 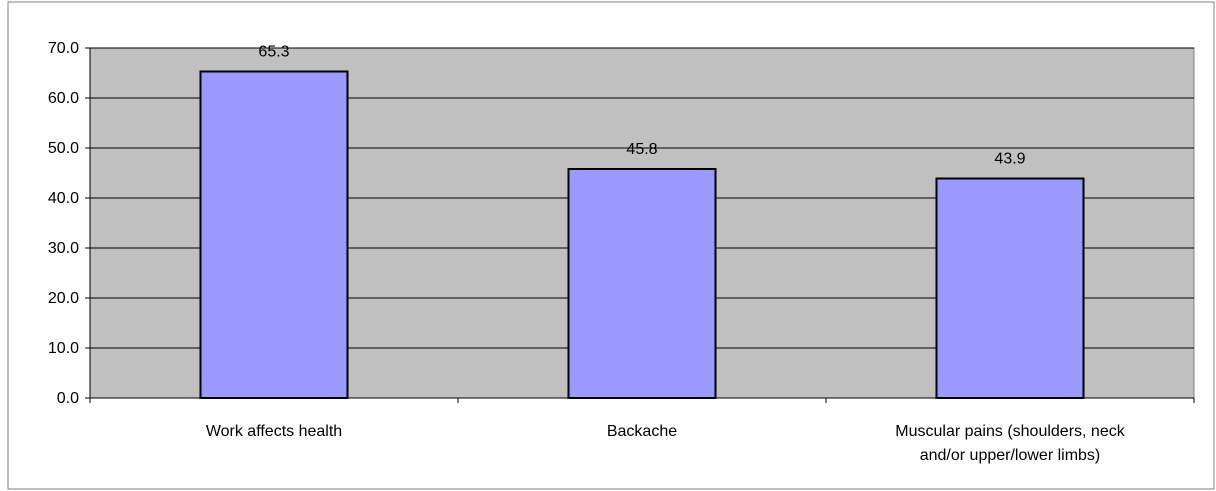 What do you see at coordinates (274, 431) in the screenshot?
I see `category-label: Work affects health` at bounding box center [274, 431].